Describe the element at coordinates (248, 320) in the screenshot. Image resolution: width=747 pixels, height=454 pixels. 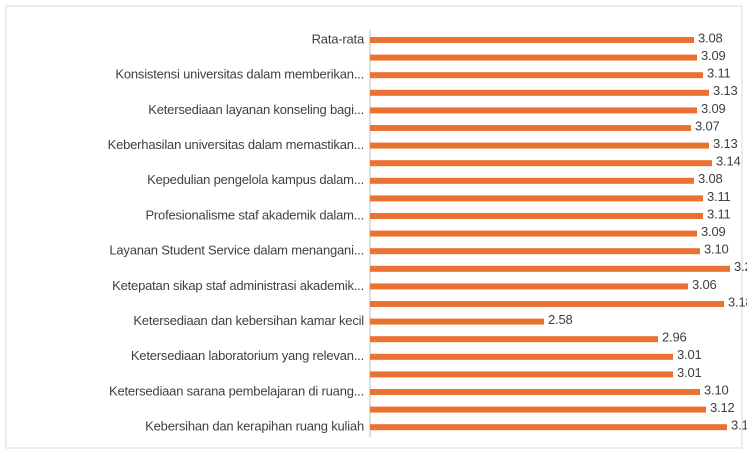
I see `y-tick-label: Ketersediaan dan kebersihan kamar kecil` at that location.